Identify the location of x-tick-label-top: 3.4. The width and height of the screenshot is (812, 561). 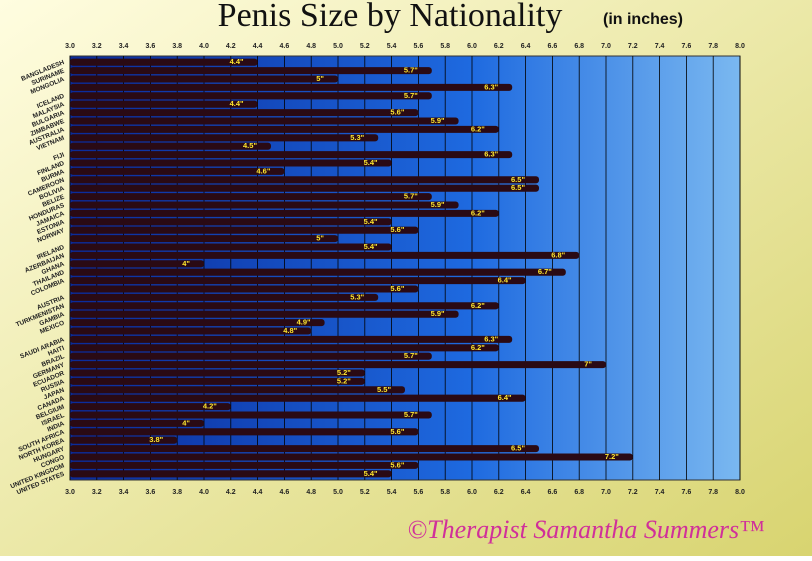
(124, 46).